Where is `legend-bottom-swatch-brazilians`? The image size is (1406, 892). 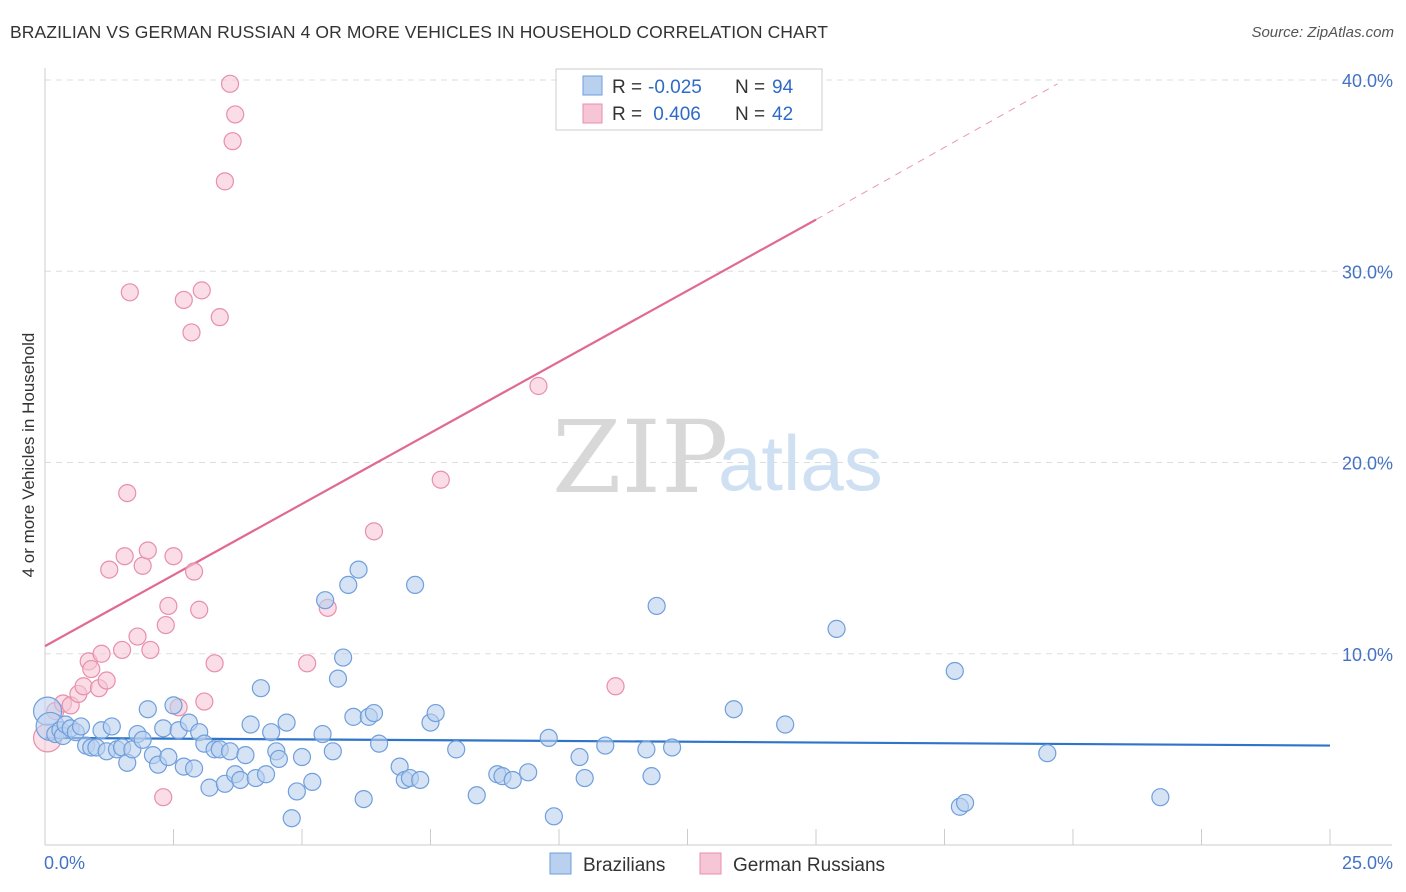
legend-bottom-swatch-brazilians is located at coordinates (560, 863).